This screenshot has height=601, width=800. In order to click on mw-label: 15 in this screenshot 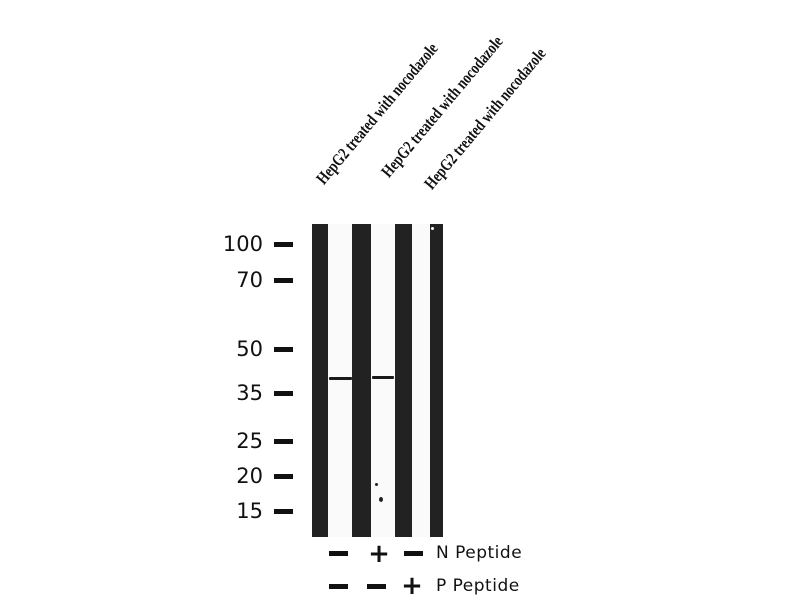, I will do `click(249, 511)`.